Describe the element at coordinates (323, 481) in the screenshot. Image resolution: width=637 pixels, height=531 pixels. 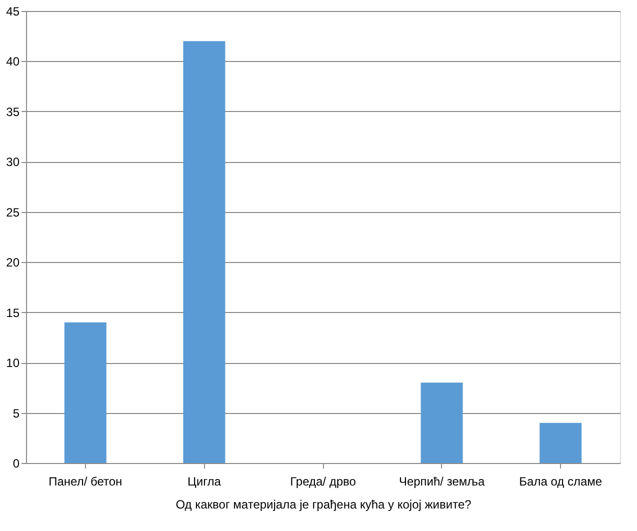
I see `x-tick-label: Греда/ дрво` at that location.